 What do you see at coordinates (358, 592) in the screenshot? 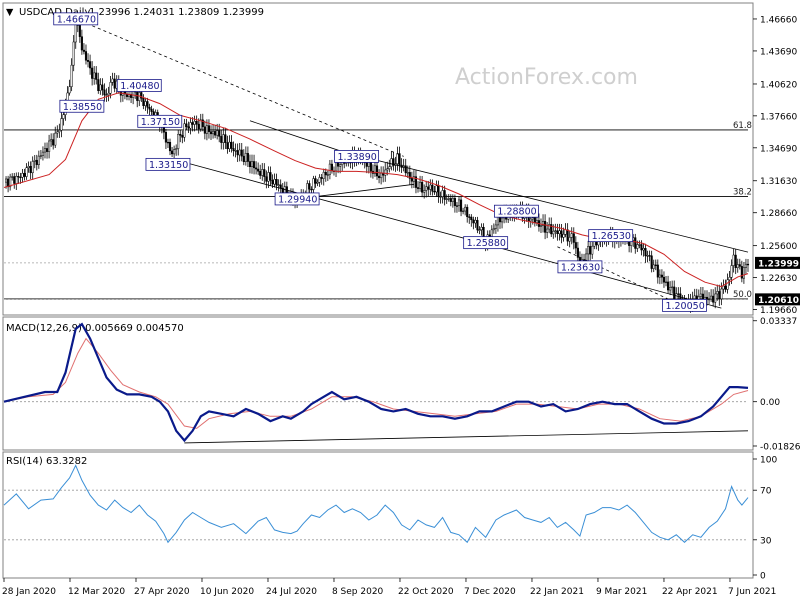
I see `date-tick-label-5: 8 Sep 2020` at bounding box center [358, 592].